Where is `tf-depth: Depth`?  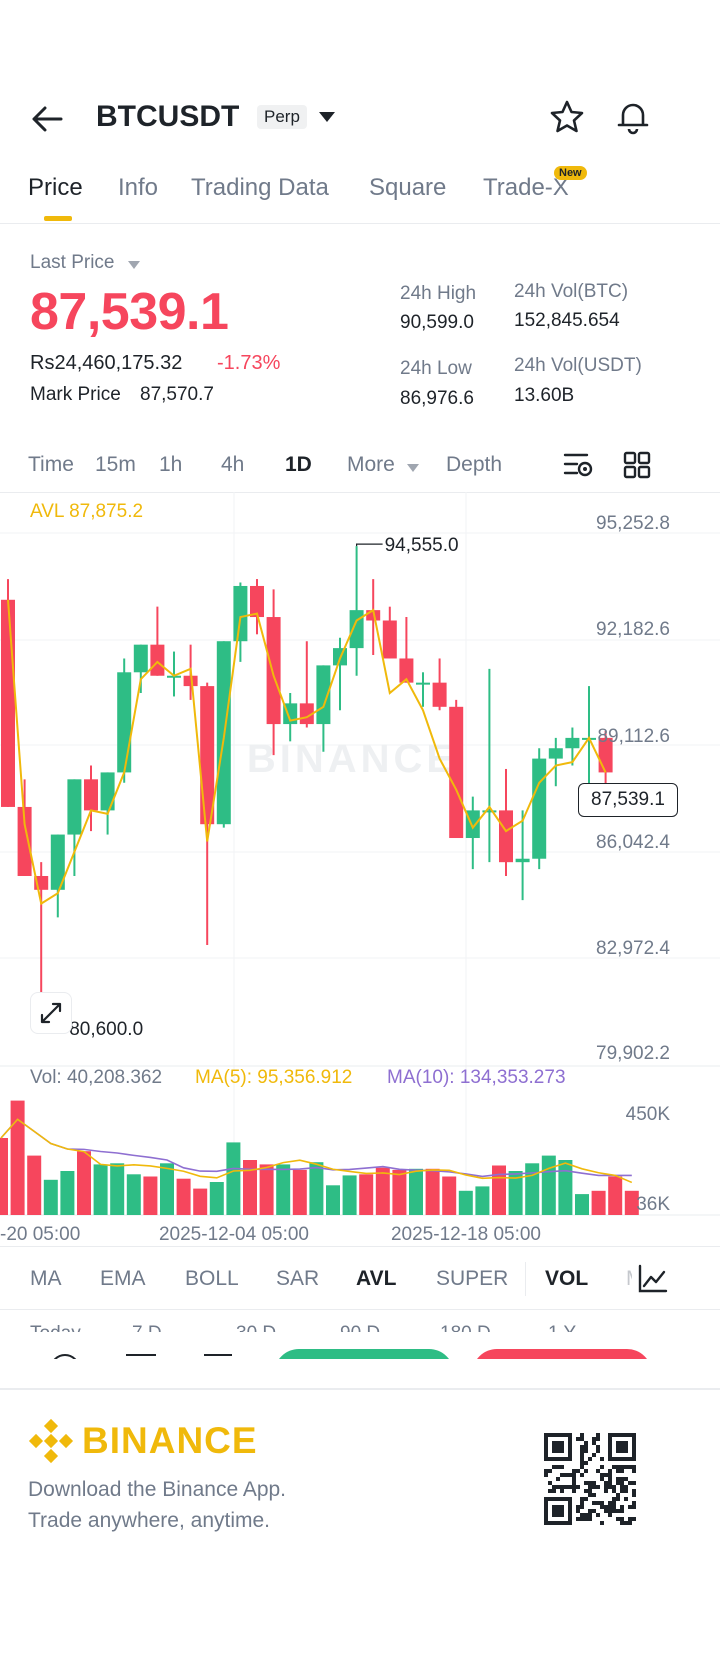
tf-depth: Depth is located at coordinates (474, 464).